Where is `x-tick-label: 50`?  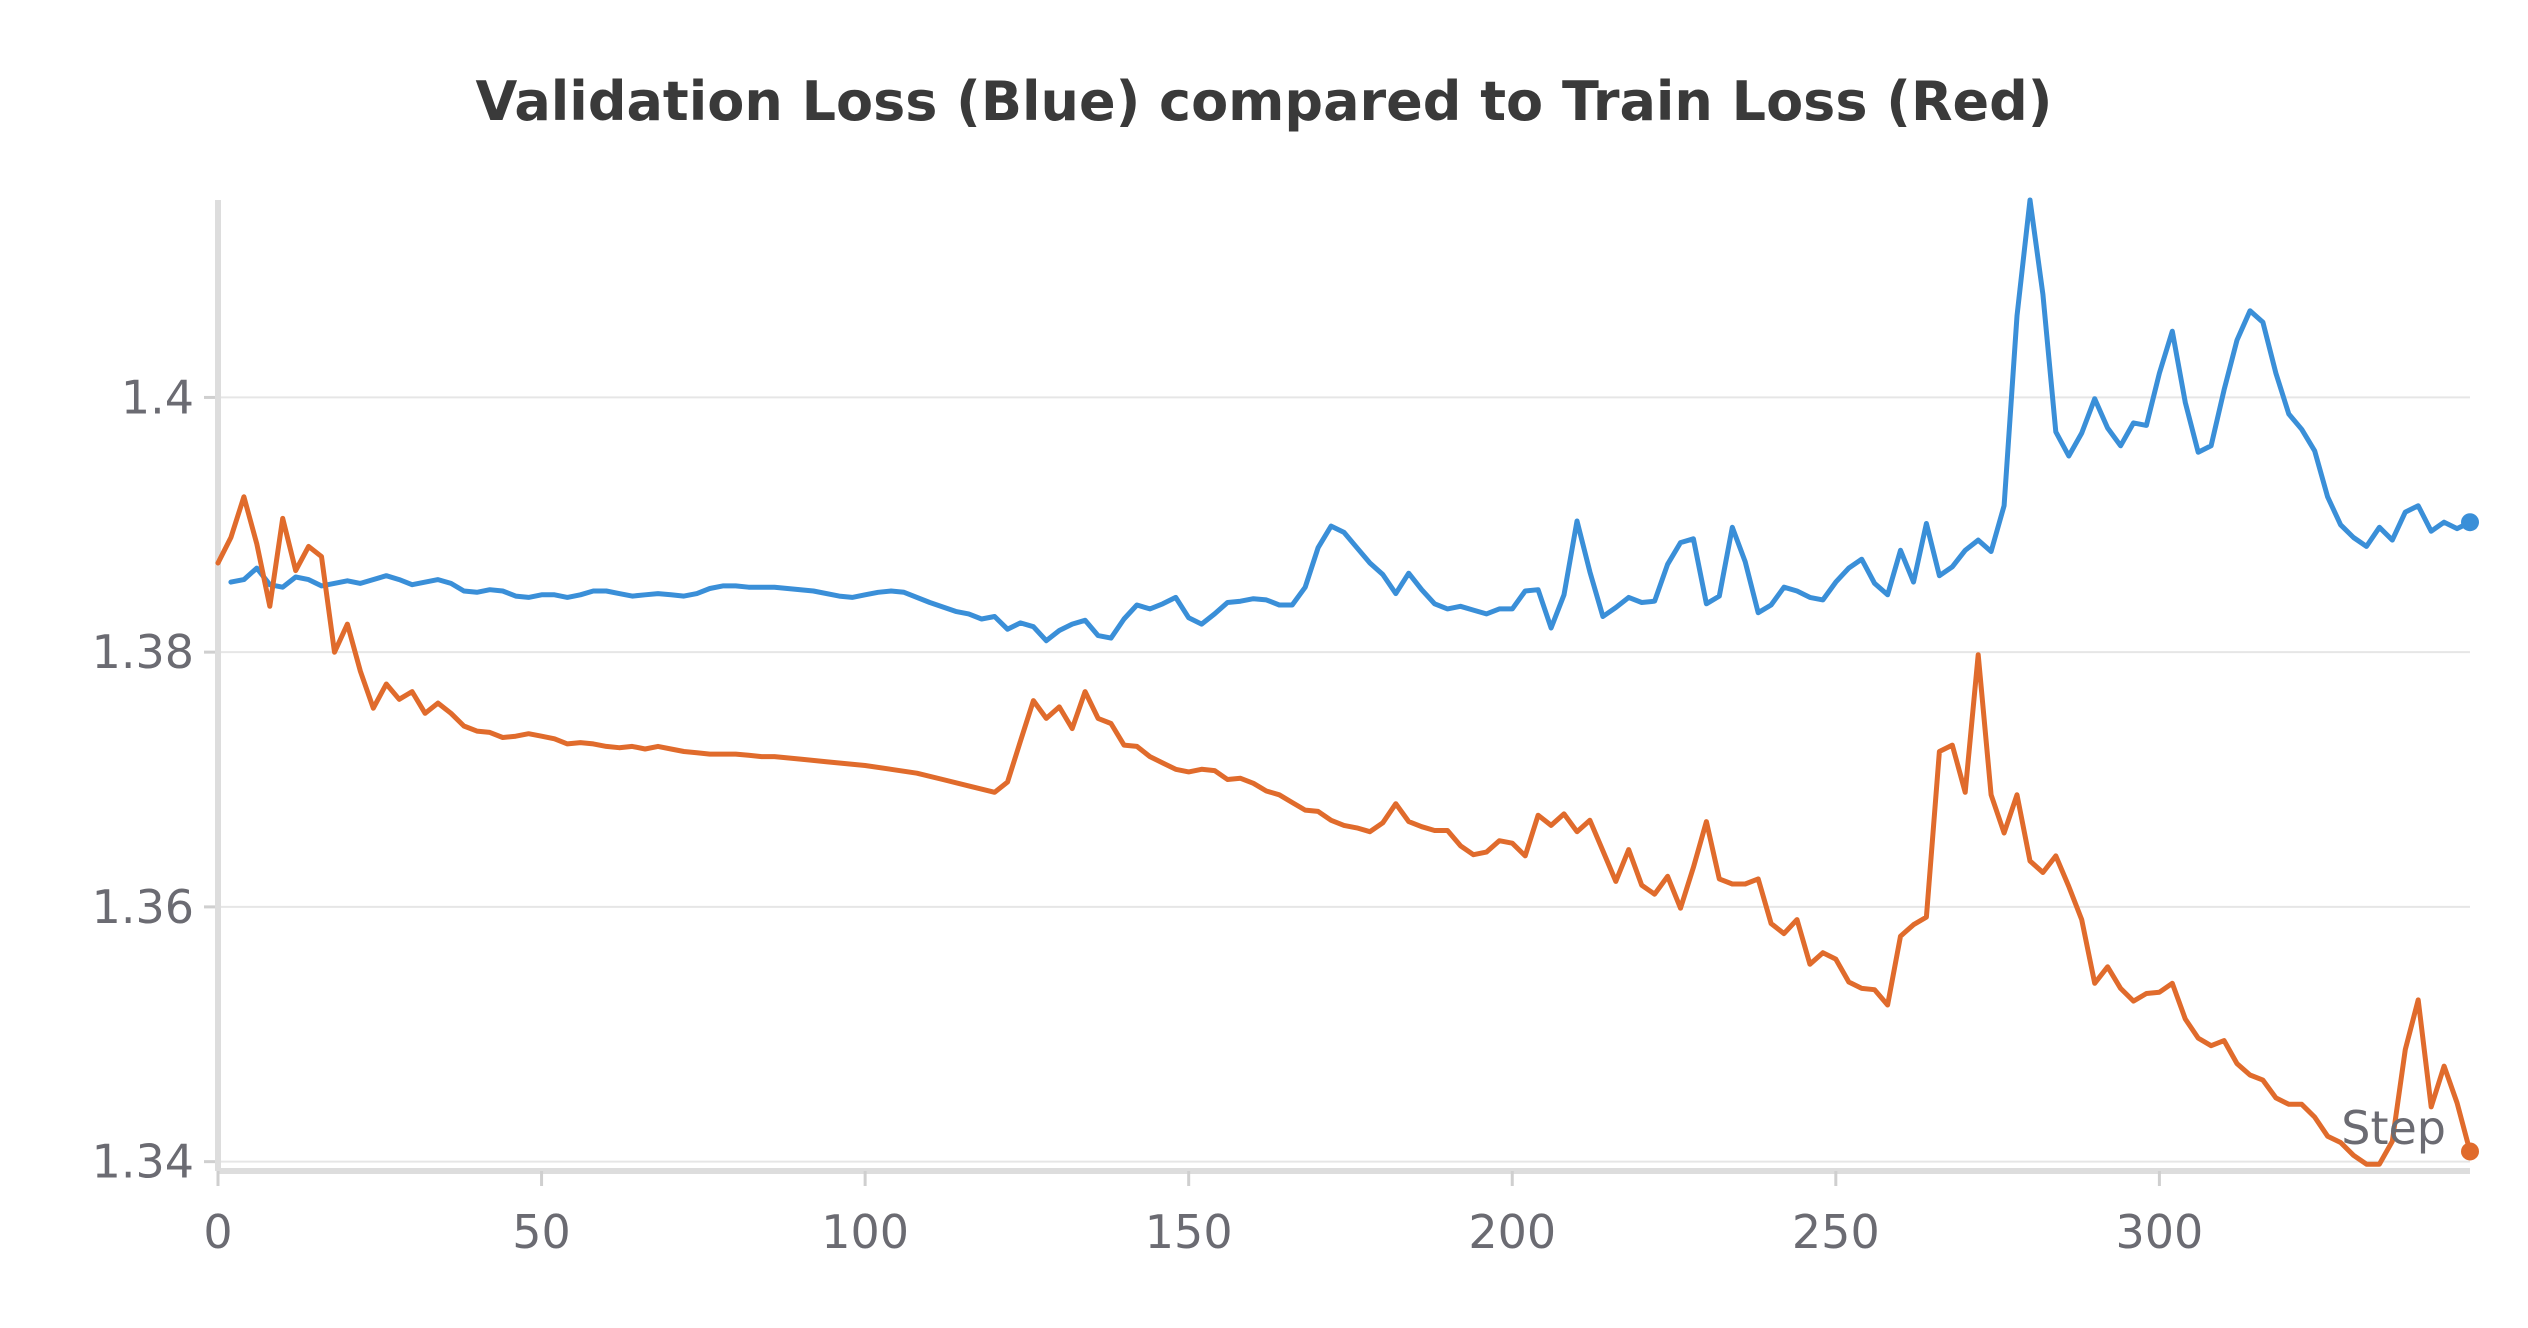 x-tick-label: 50 is located at coordinates (541, 1232).